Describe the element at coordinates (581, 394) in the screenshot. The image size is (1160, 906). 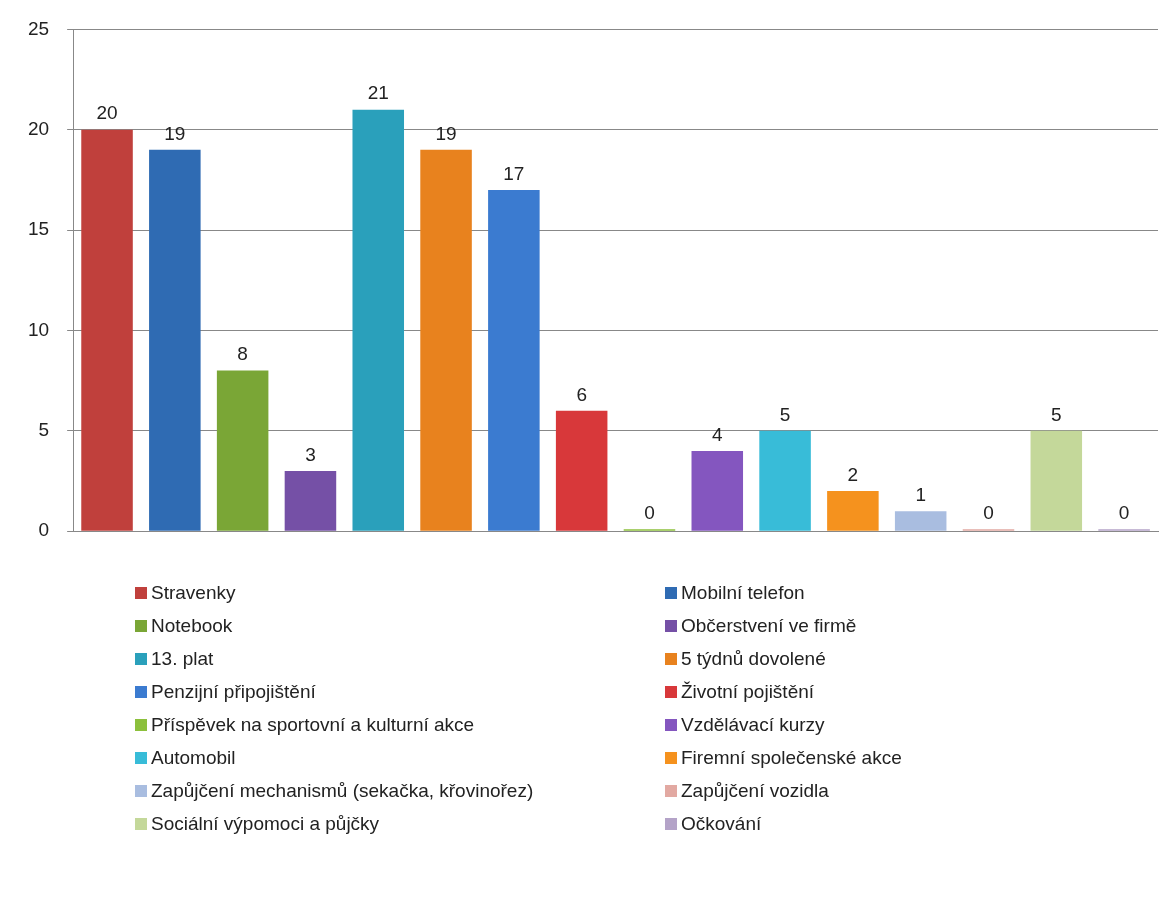
I see `data-label: 6` at that location.